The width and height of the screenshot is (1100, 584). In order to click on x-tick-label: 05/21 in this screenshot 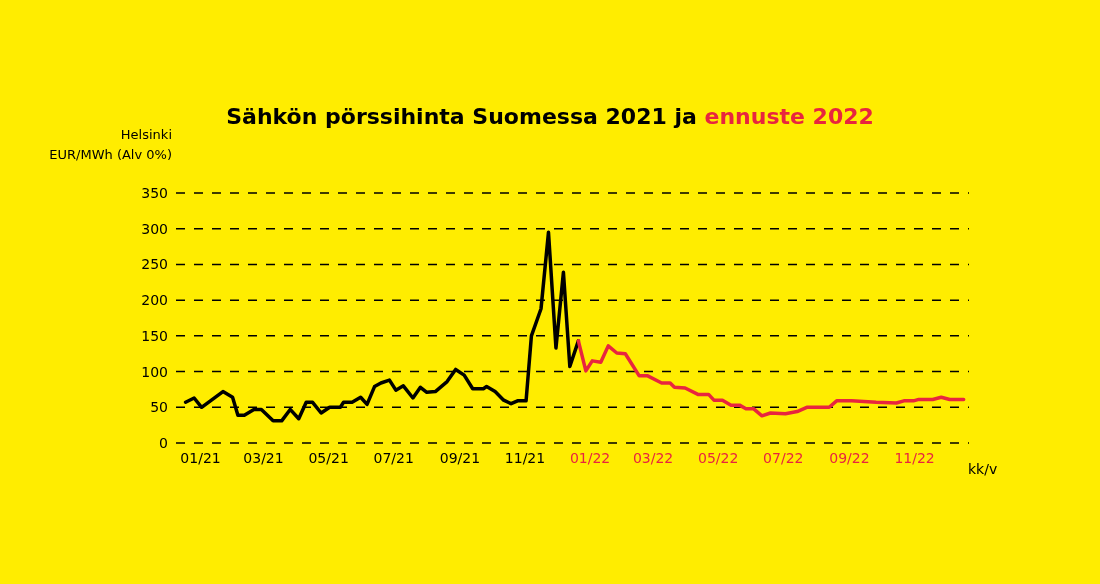, I will do `click(328, 458)`.